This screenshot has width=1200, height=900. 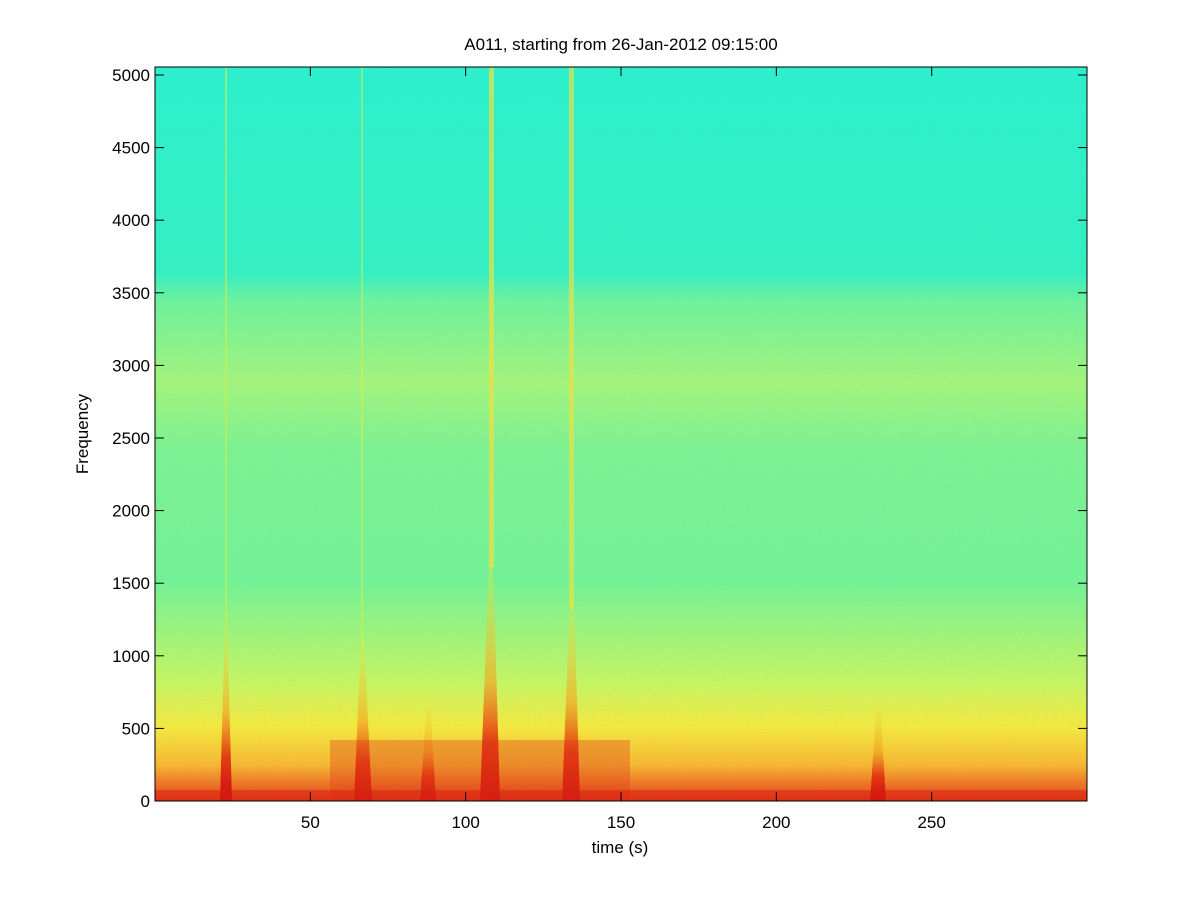 I want to click on x-tick-label: 150, so click(x=621, y=822).